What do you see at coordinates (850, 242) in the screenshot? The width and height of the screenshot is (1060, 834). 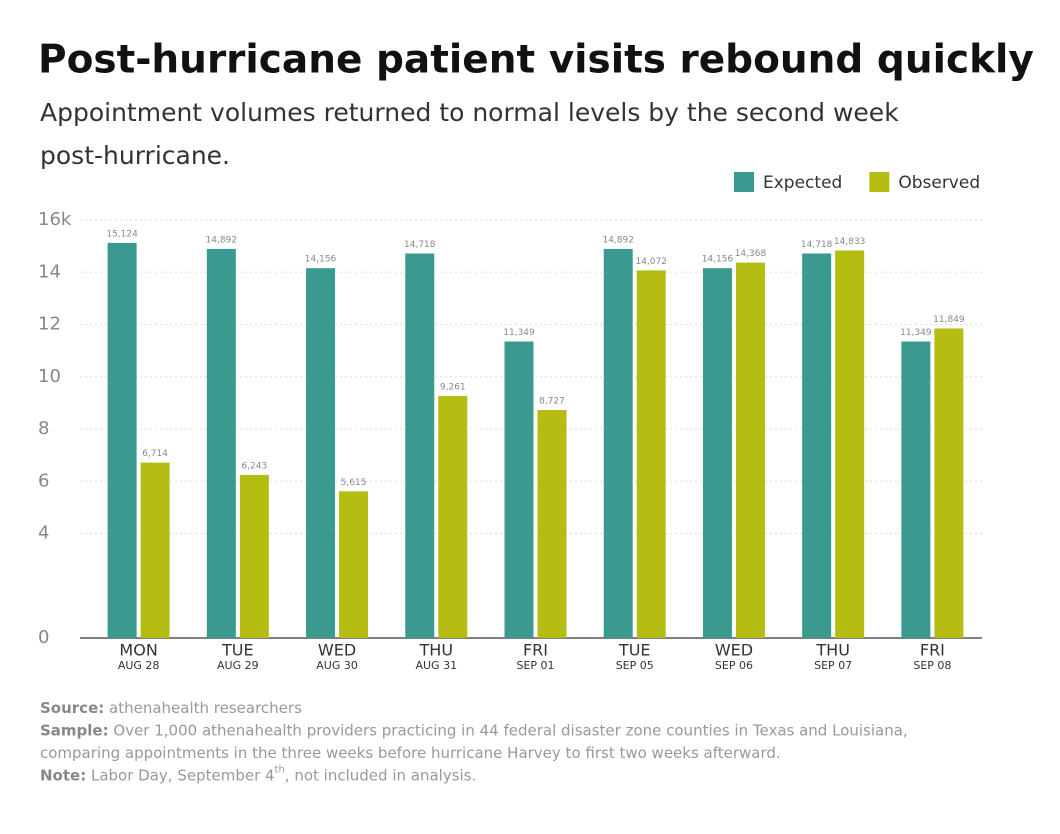 I see `value-label: 14,833` at bounding box center [850, 242].